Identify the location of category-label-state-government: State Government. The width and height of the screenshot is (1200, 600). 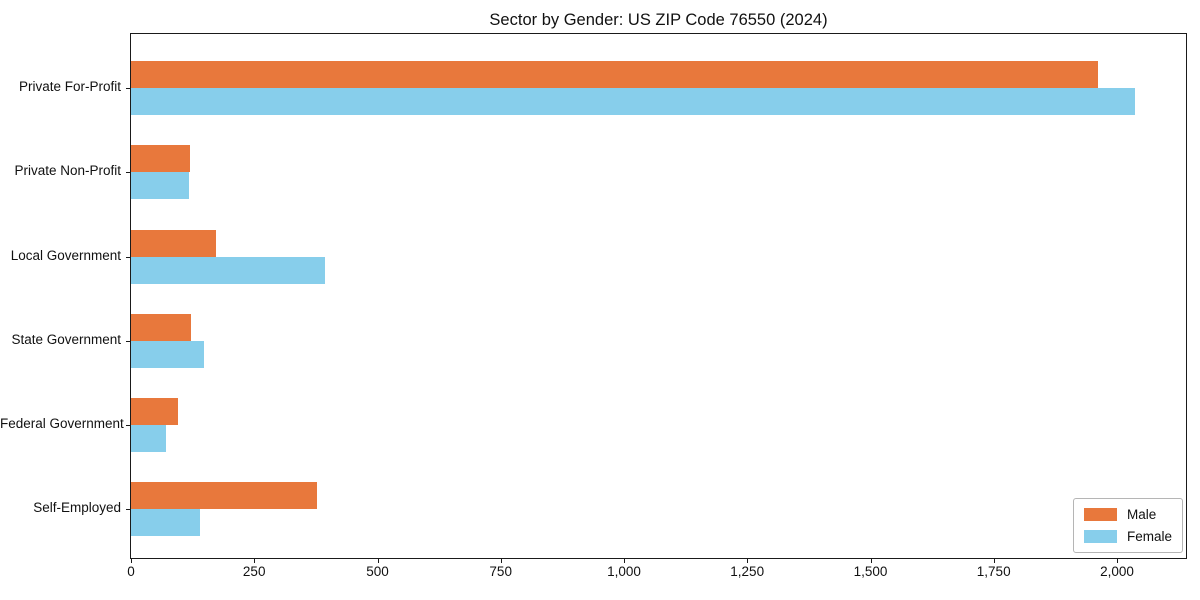
(66, 339).